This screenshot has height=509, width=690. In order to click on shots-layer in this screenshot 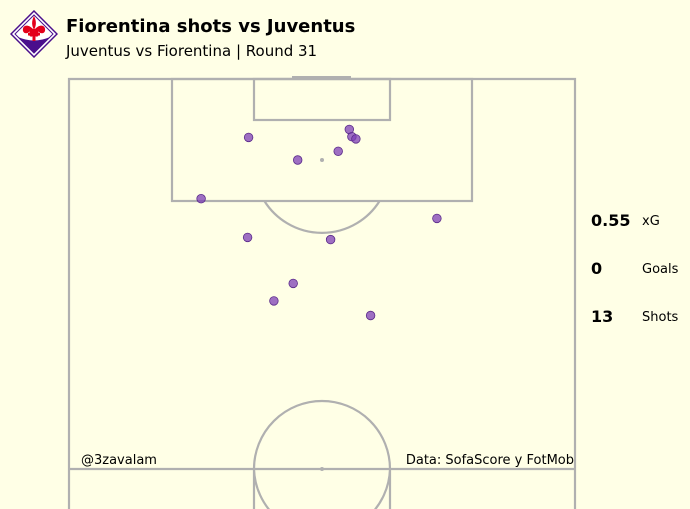, I will do `click(319, 222)`.